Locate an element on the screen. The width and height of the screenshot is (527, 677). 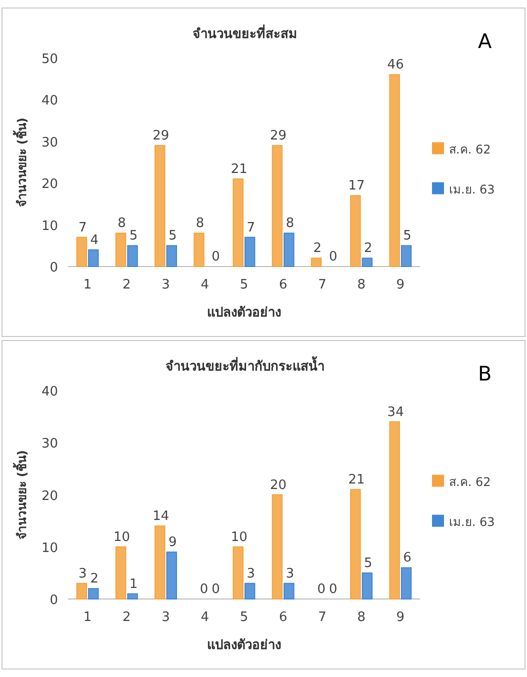
y-tick-label: 50 is located at coordinates (49, 59).